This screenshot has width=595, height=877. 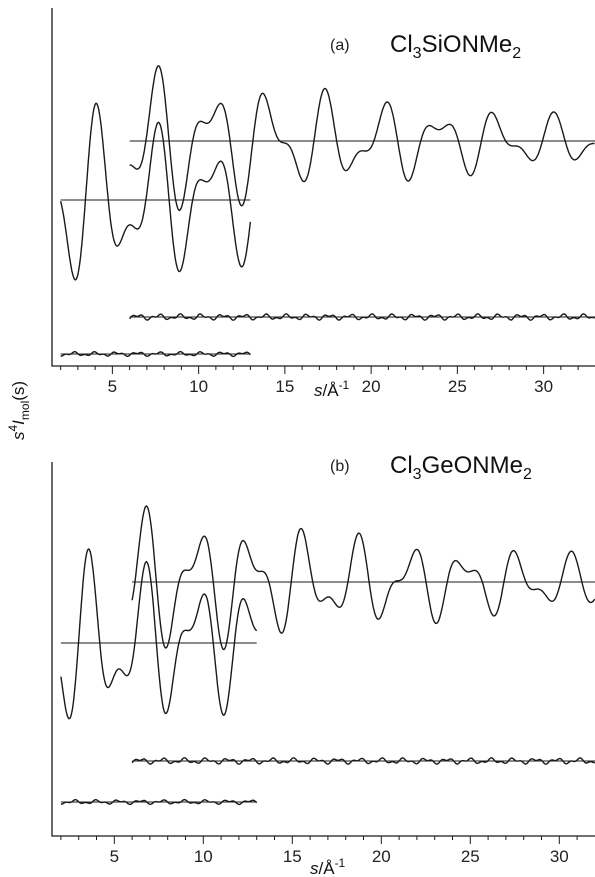 What do you see at coordinates (319, 851) in the screenshot?
I see `panel-b-ticks: 5 10 15 20 25 30` at bounding box center [319, 851].